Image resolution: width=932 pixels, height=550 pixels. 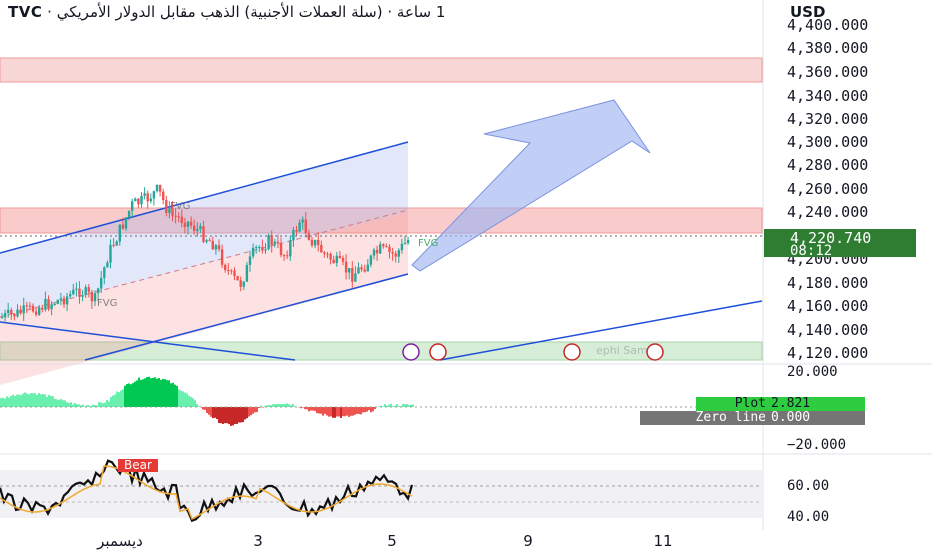 What do you see at coordinates (381, 70) in the screenshot?
I see `supply-zone-top` at bounding box center [381, 70].